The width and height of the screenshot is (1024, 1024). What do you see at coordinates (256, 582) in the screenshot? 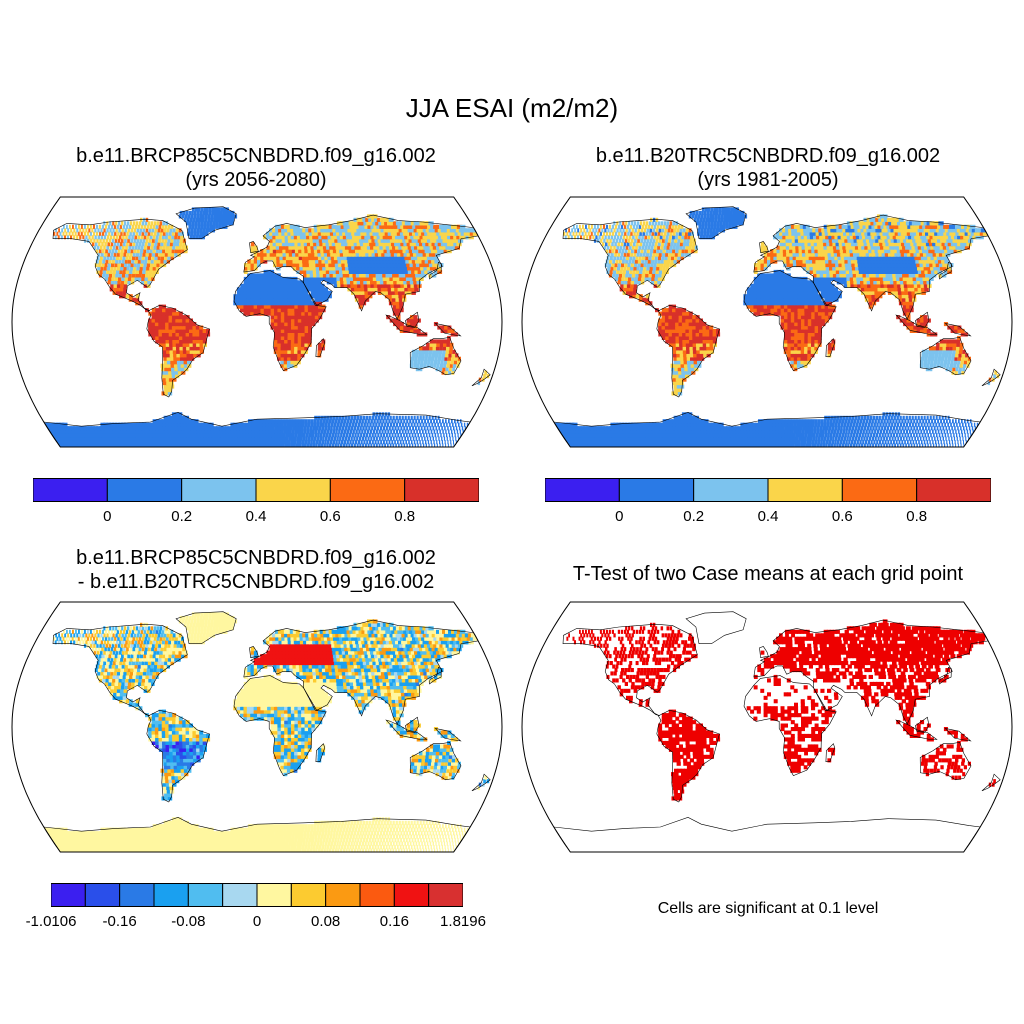
I see `panel3-title-line2: - b.e11.B20TRC5CNBDRD.f09_g16.002` at bounding box center [256, 582].